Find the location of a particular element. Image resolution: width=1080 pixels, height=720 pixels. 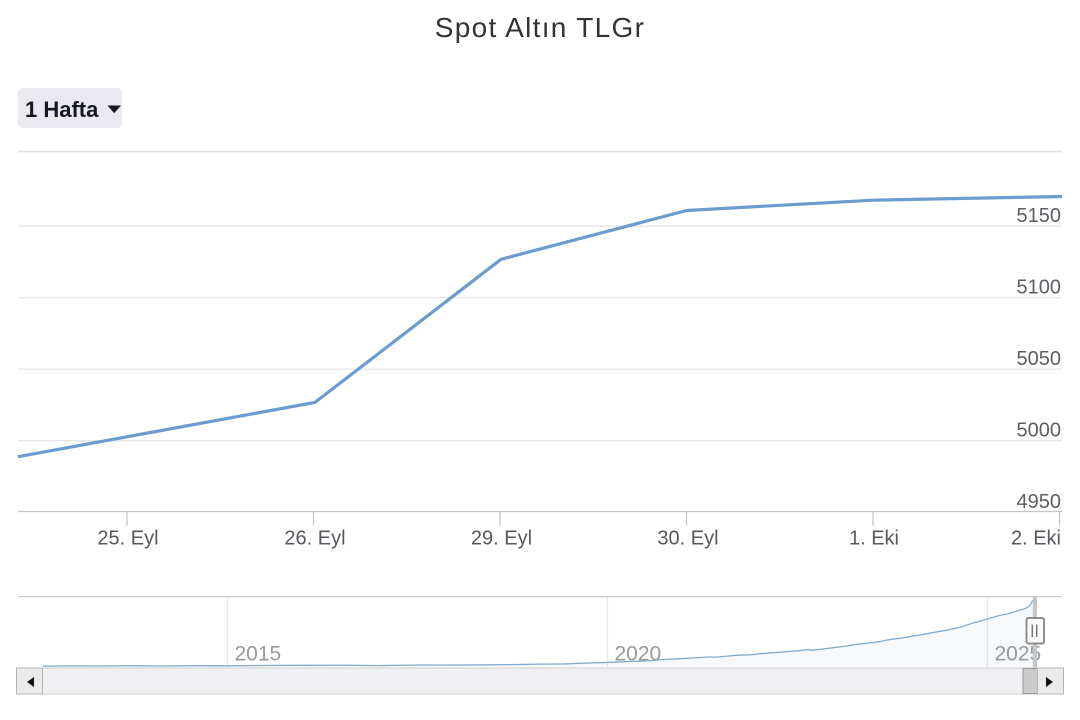

svg-text: 29. Eyl is located at coordinates (501, 539).